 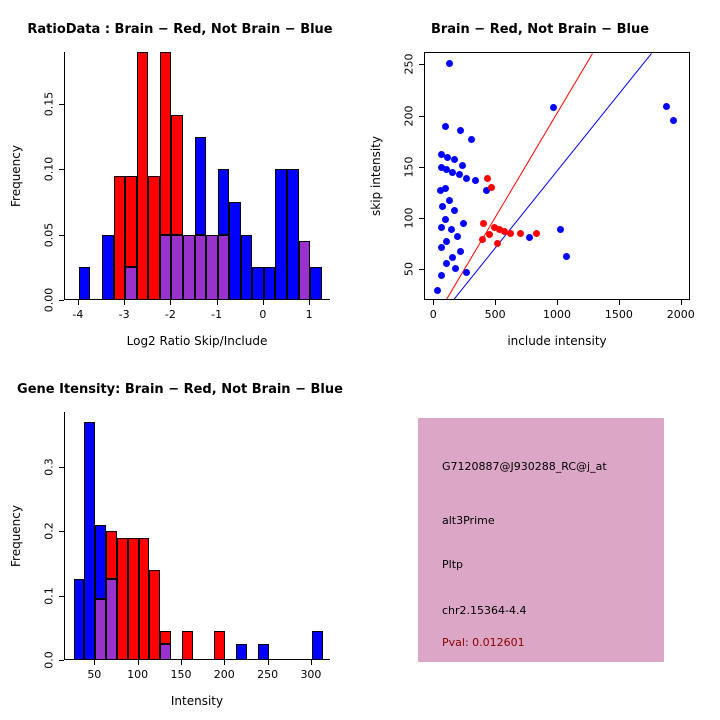 What do you see at coordinates (49, 595) in the screenshot?
I see `y-tick-label: 0.1` at bounding box center [49, 595].